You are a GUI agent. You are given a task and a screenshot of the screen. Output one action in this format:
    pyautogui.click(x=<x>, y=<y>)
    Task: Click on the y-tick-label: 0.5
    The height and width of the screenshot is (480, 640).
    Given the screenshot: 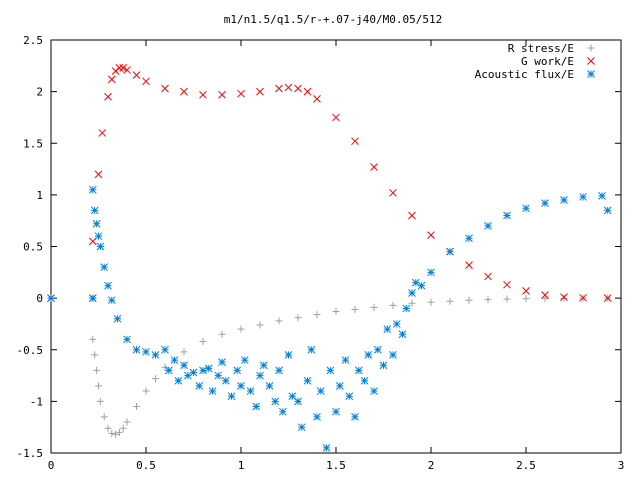 What is the action you would take?
    pyautogui.click(x=33, y=247)
    